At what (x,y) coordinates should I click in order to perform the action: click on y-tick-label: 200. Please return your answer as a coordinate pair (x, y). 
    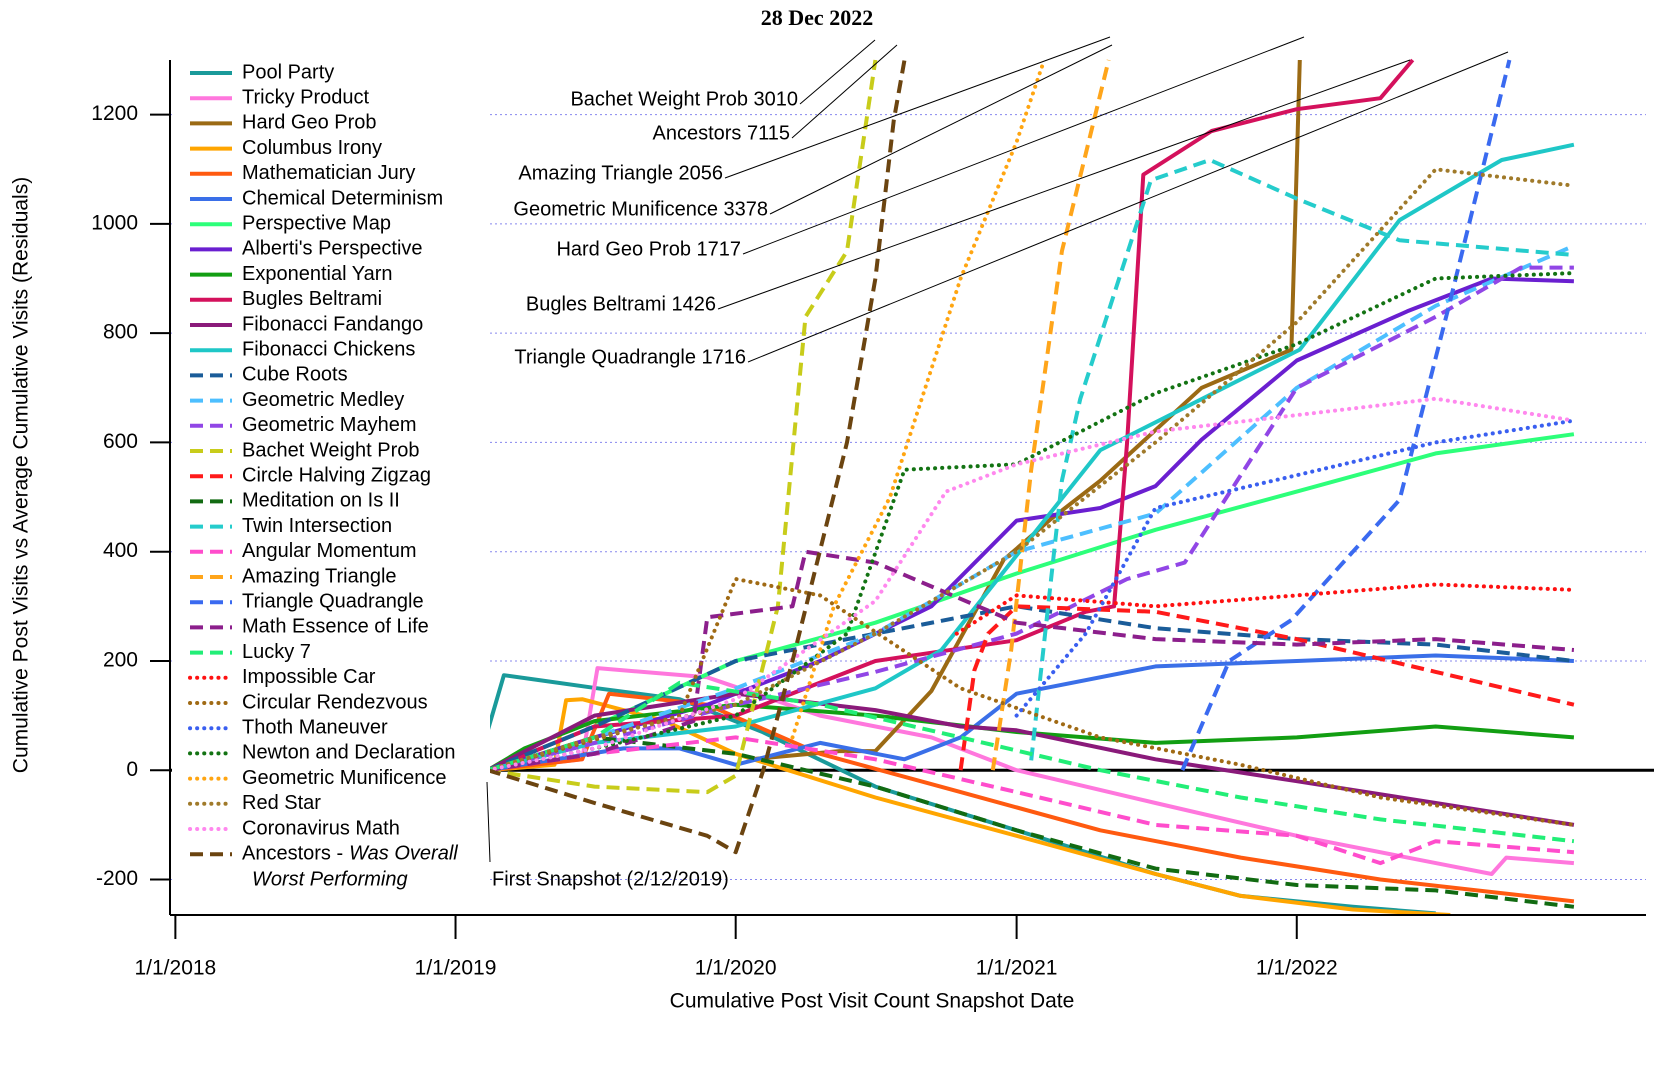
    Looking at the image, I should click on (120, 660).